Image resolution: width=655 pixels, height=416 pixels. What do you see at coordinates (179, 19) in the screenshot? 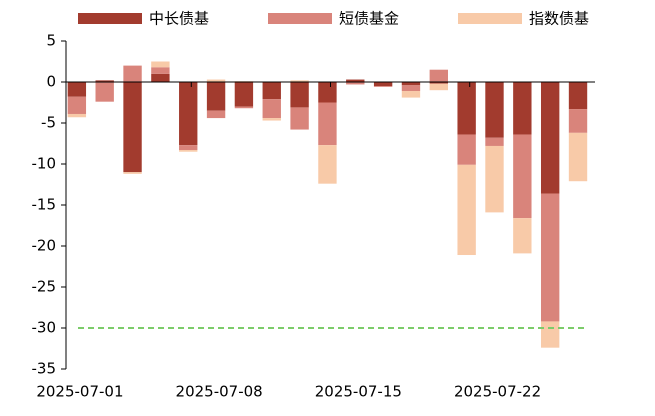
I see `legend-label: 中长债基` at bounding box center [179, 19].